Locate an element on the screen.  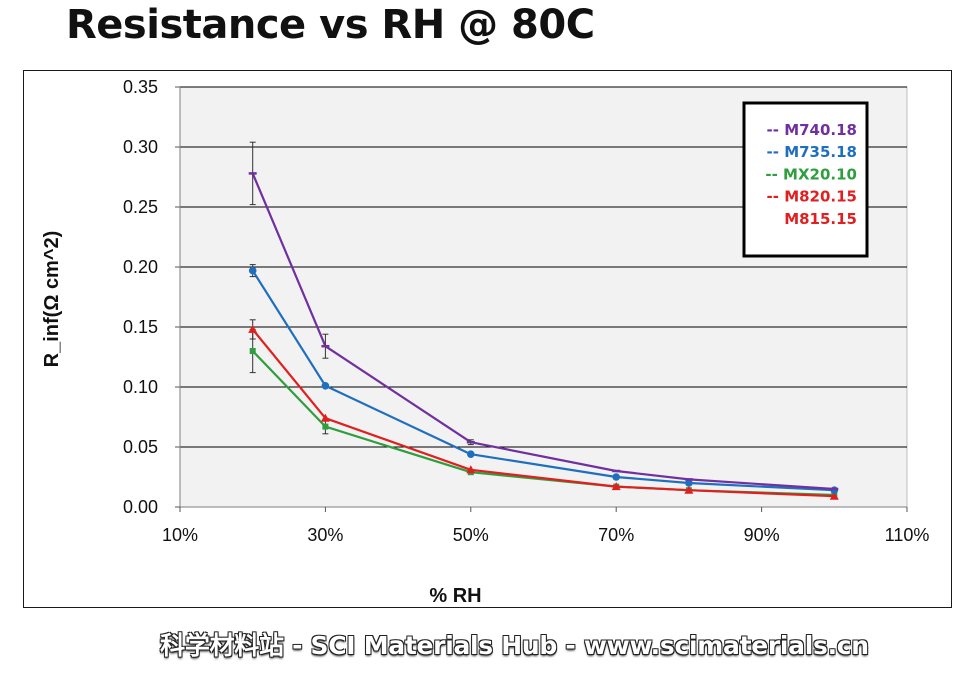
legend-box is located at coordinates (805, 179).